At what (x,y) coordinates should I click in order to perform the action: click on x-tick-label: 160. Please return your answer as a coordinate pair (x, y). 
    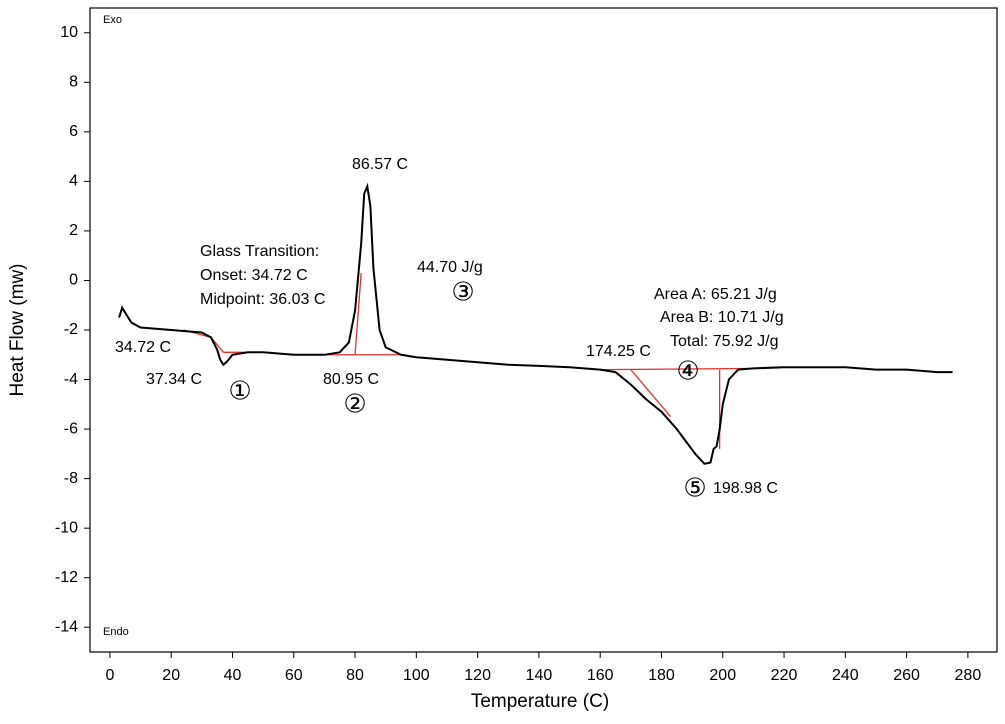
    Looking at the image, I should click on (600, 675).